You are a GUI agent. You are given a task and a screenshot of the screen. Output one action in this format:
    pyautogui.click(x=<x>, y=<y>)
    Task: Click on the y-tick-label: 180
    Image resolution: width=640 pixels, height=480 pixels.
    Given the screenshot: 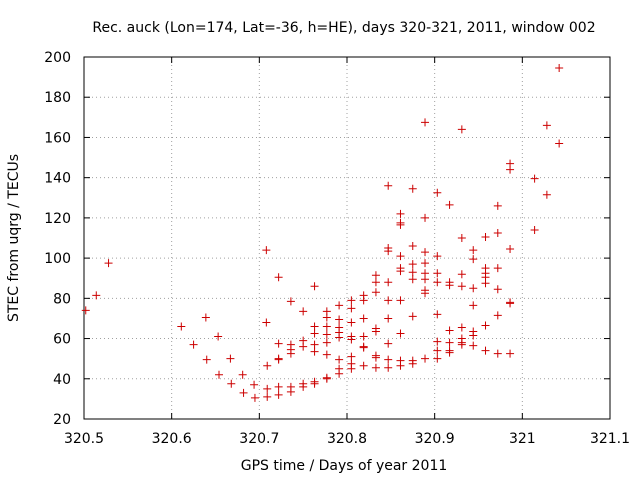 What is the action you would take?
    pyautogui.click(x=57, y=98)
    